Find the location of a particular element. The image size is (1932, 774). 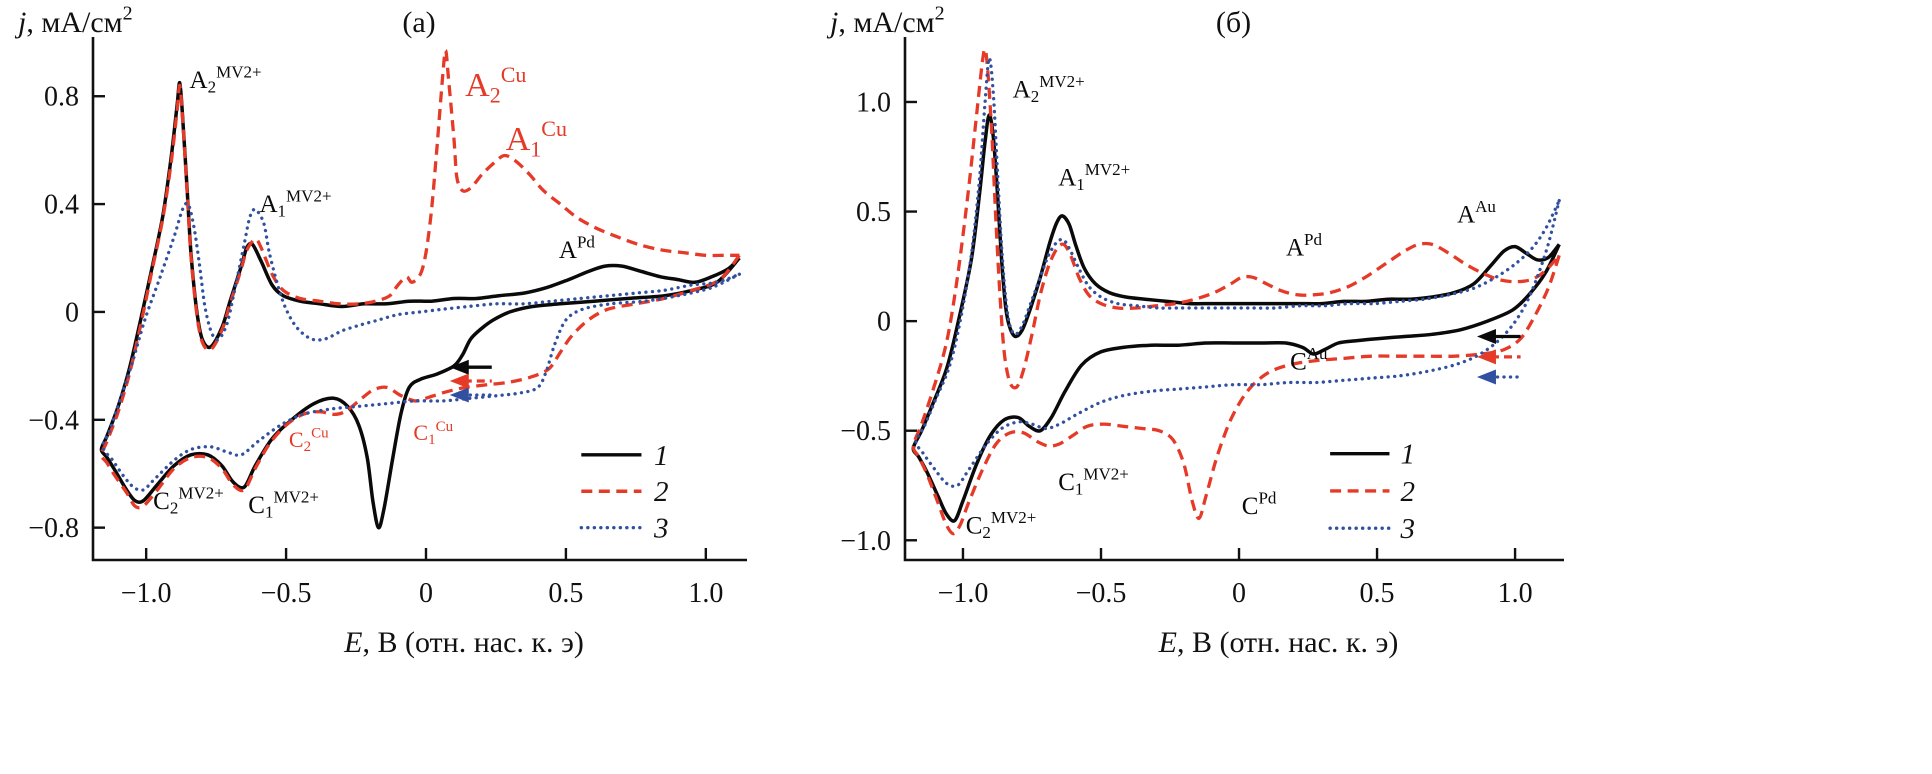

peak-label: C1Cu is located at coordinates (433, 433).